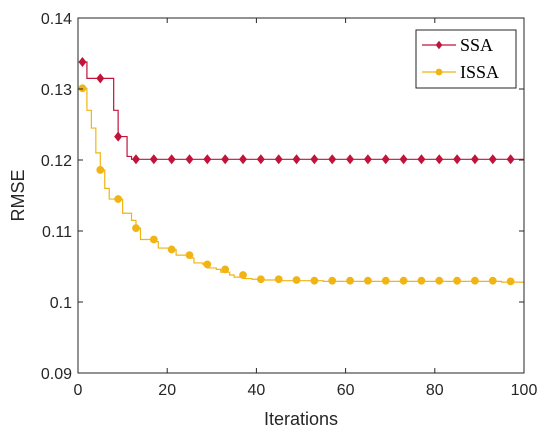 The width and height of the screenshot is (550, 440). Describe the element at coordinates (524, 390) in the screenshot. I see `x-tick-label: 100` at that location.